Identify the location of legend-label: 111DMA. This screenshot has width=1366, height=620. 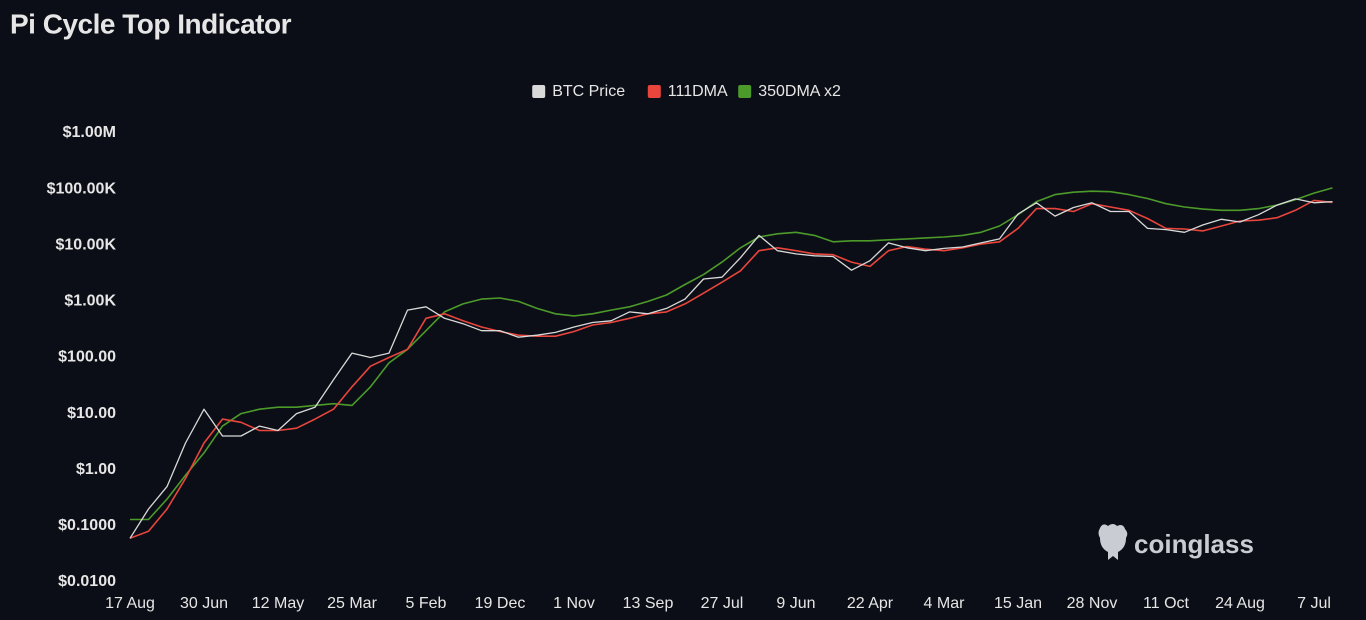
(698, 91).